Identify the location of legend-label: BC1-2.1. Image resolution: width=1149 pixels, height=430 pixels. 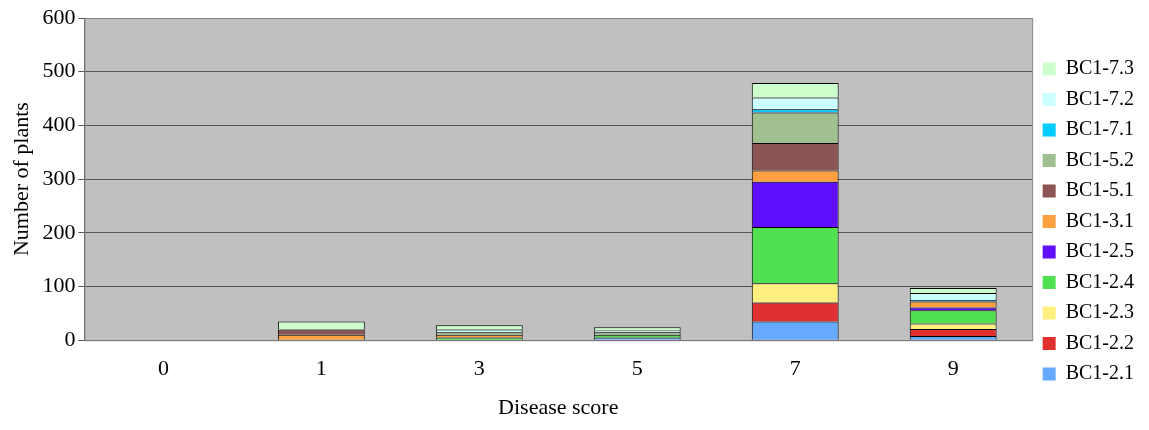
(1099, 372).